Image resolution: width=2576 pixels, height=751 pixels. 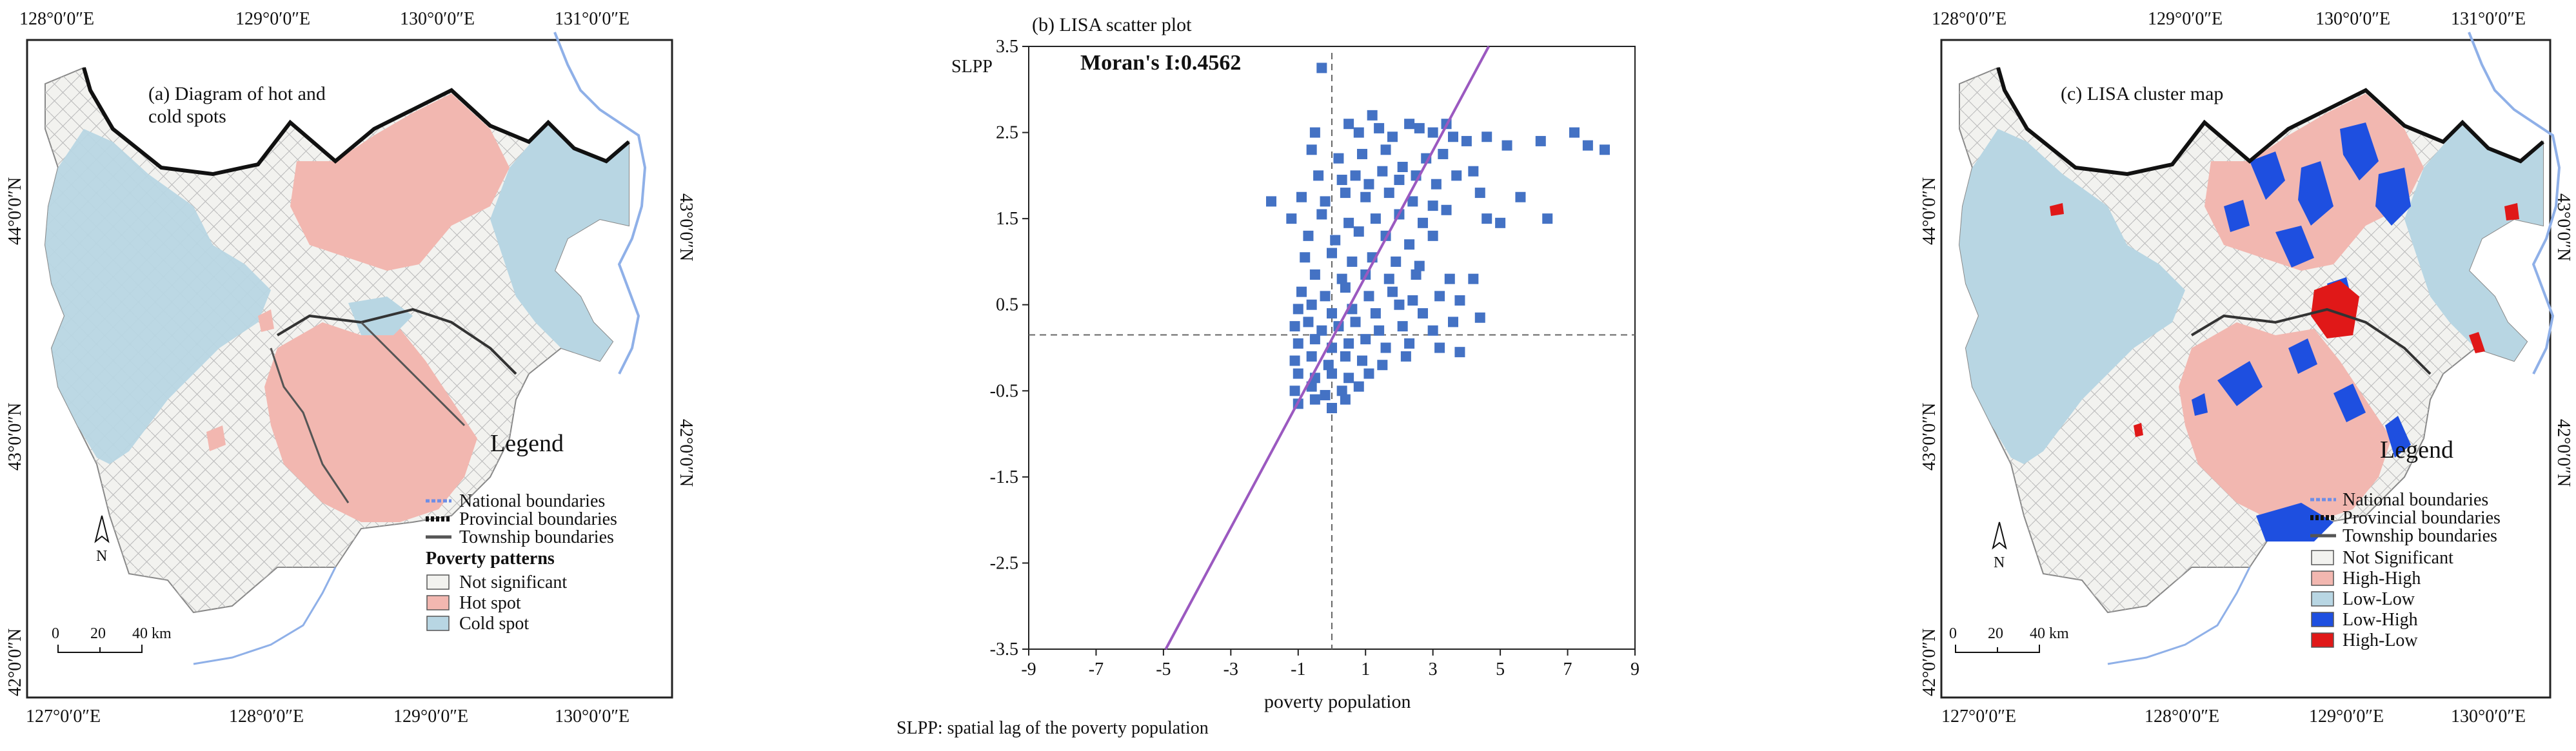 I want to click on low-low-east, so click(x=2473, y=241).